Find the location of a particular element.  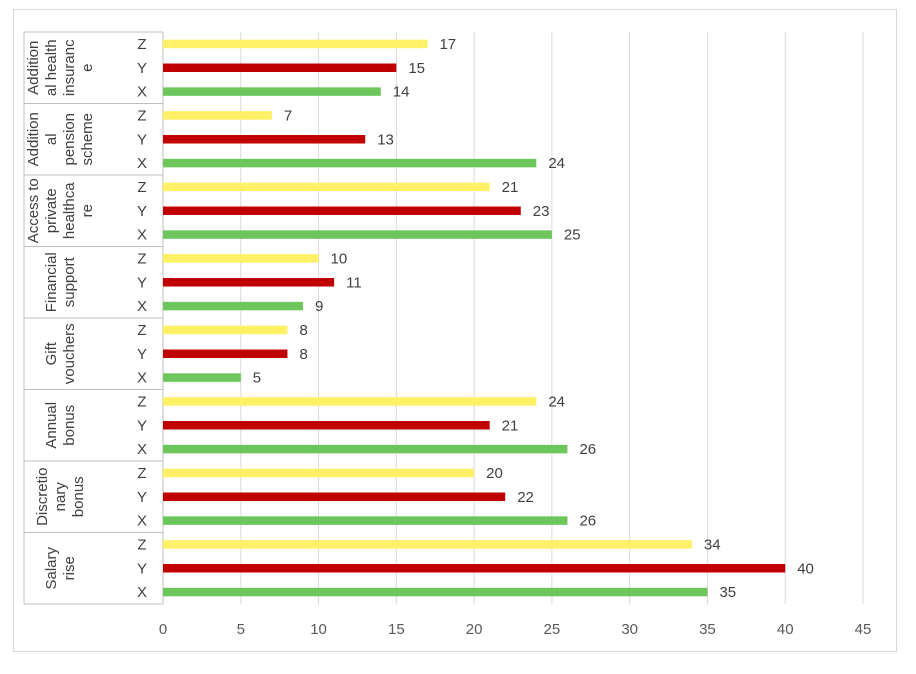

data-label: 35 is located at coordinates (727, 592).